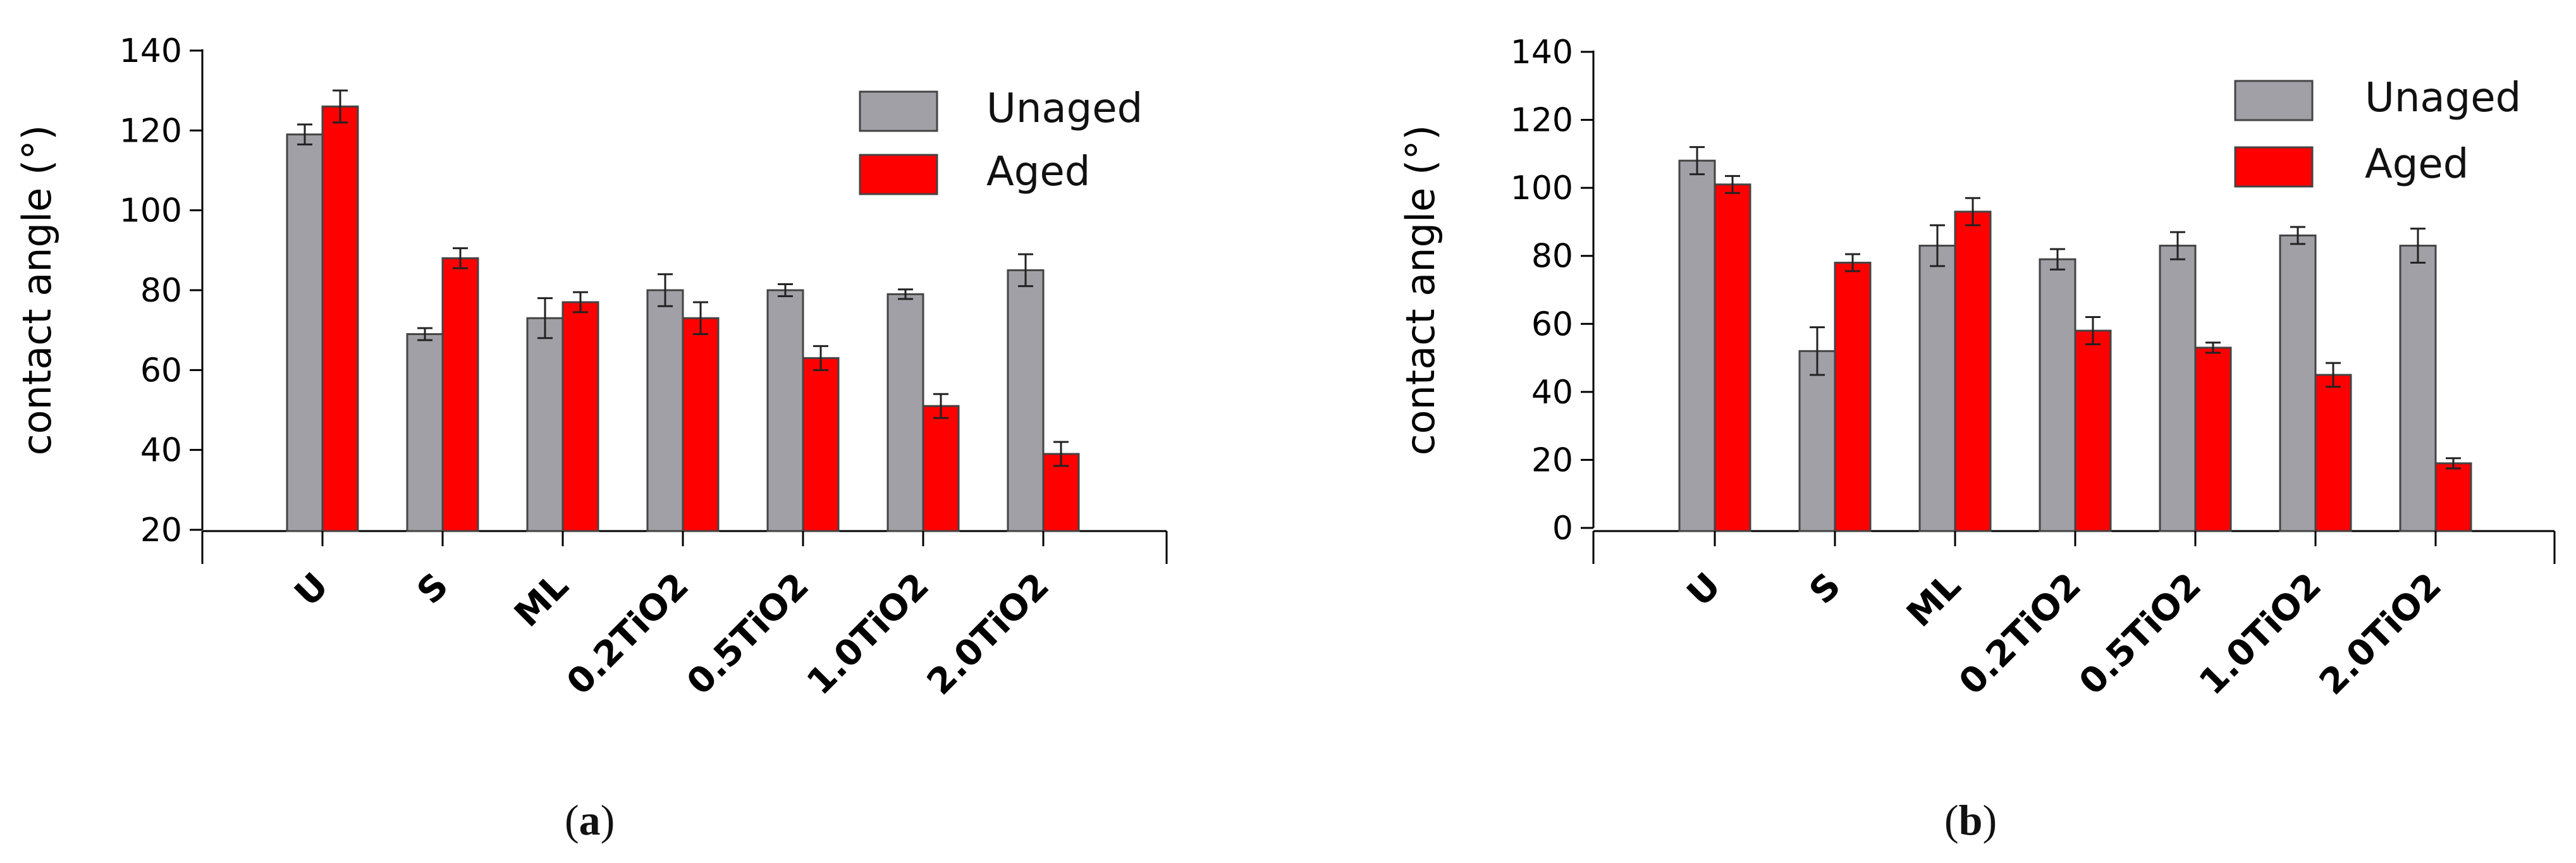 The width and height of the screenshot is (2576, 863). What do you see at coordinates (590, 820) in the screenshot?
I see `panel-label-a: (a)` at bounding box center [590, 820].